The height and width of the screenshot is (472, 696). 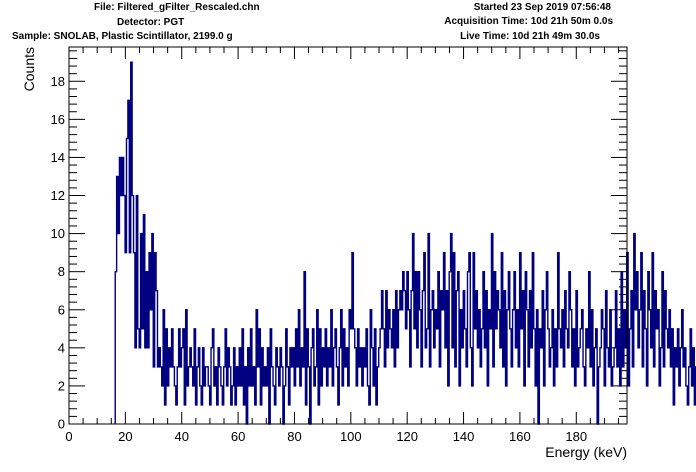 I want to click on acquisition-time-label: Acquisition Time: 10d 21h 50m 0.0s, so click(x=528, y=21).